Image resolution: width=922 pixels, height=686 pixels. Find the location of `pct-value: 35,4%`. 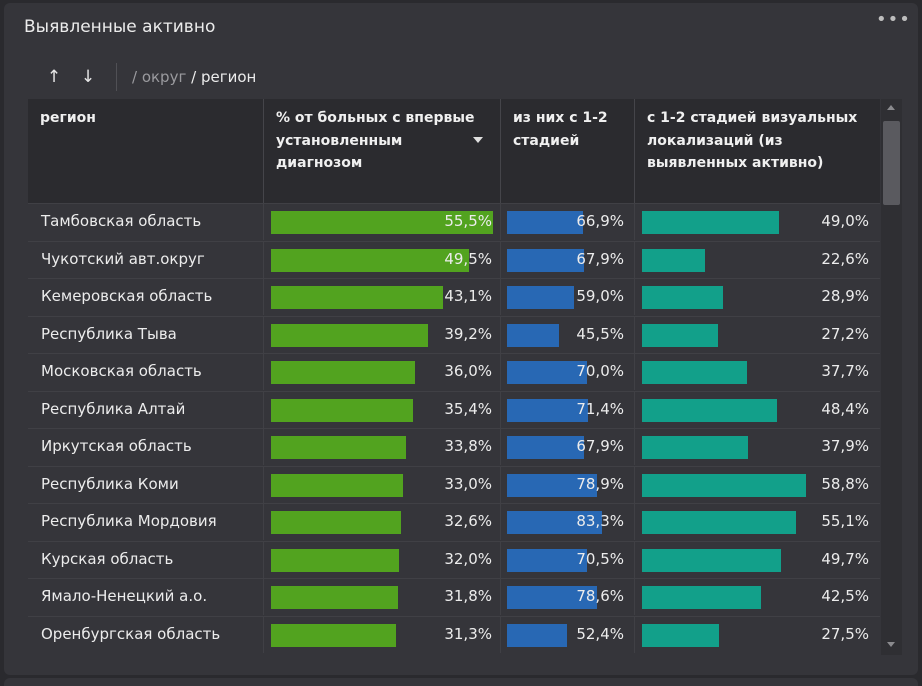

pct-value: 35,4% is located at coordinates (468, 408).